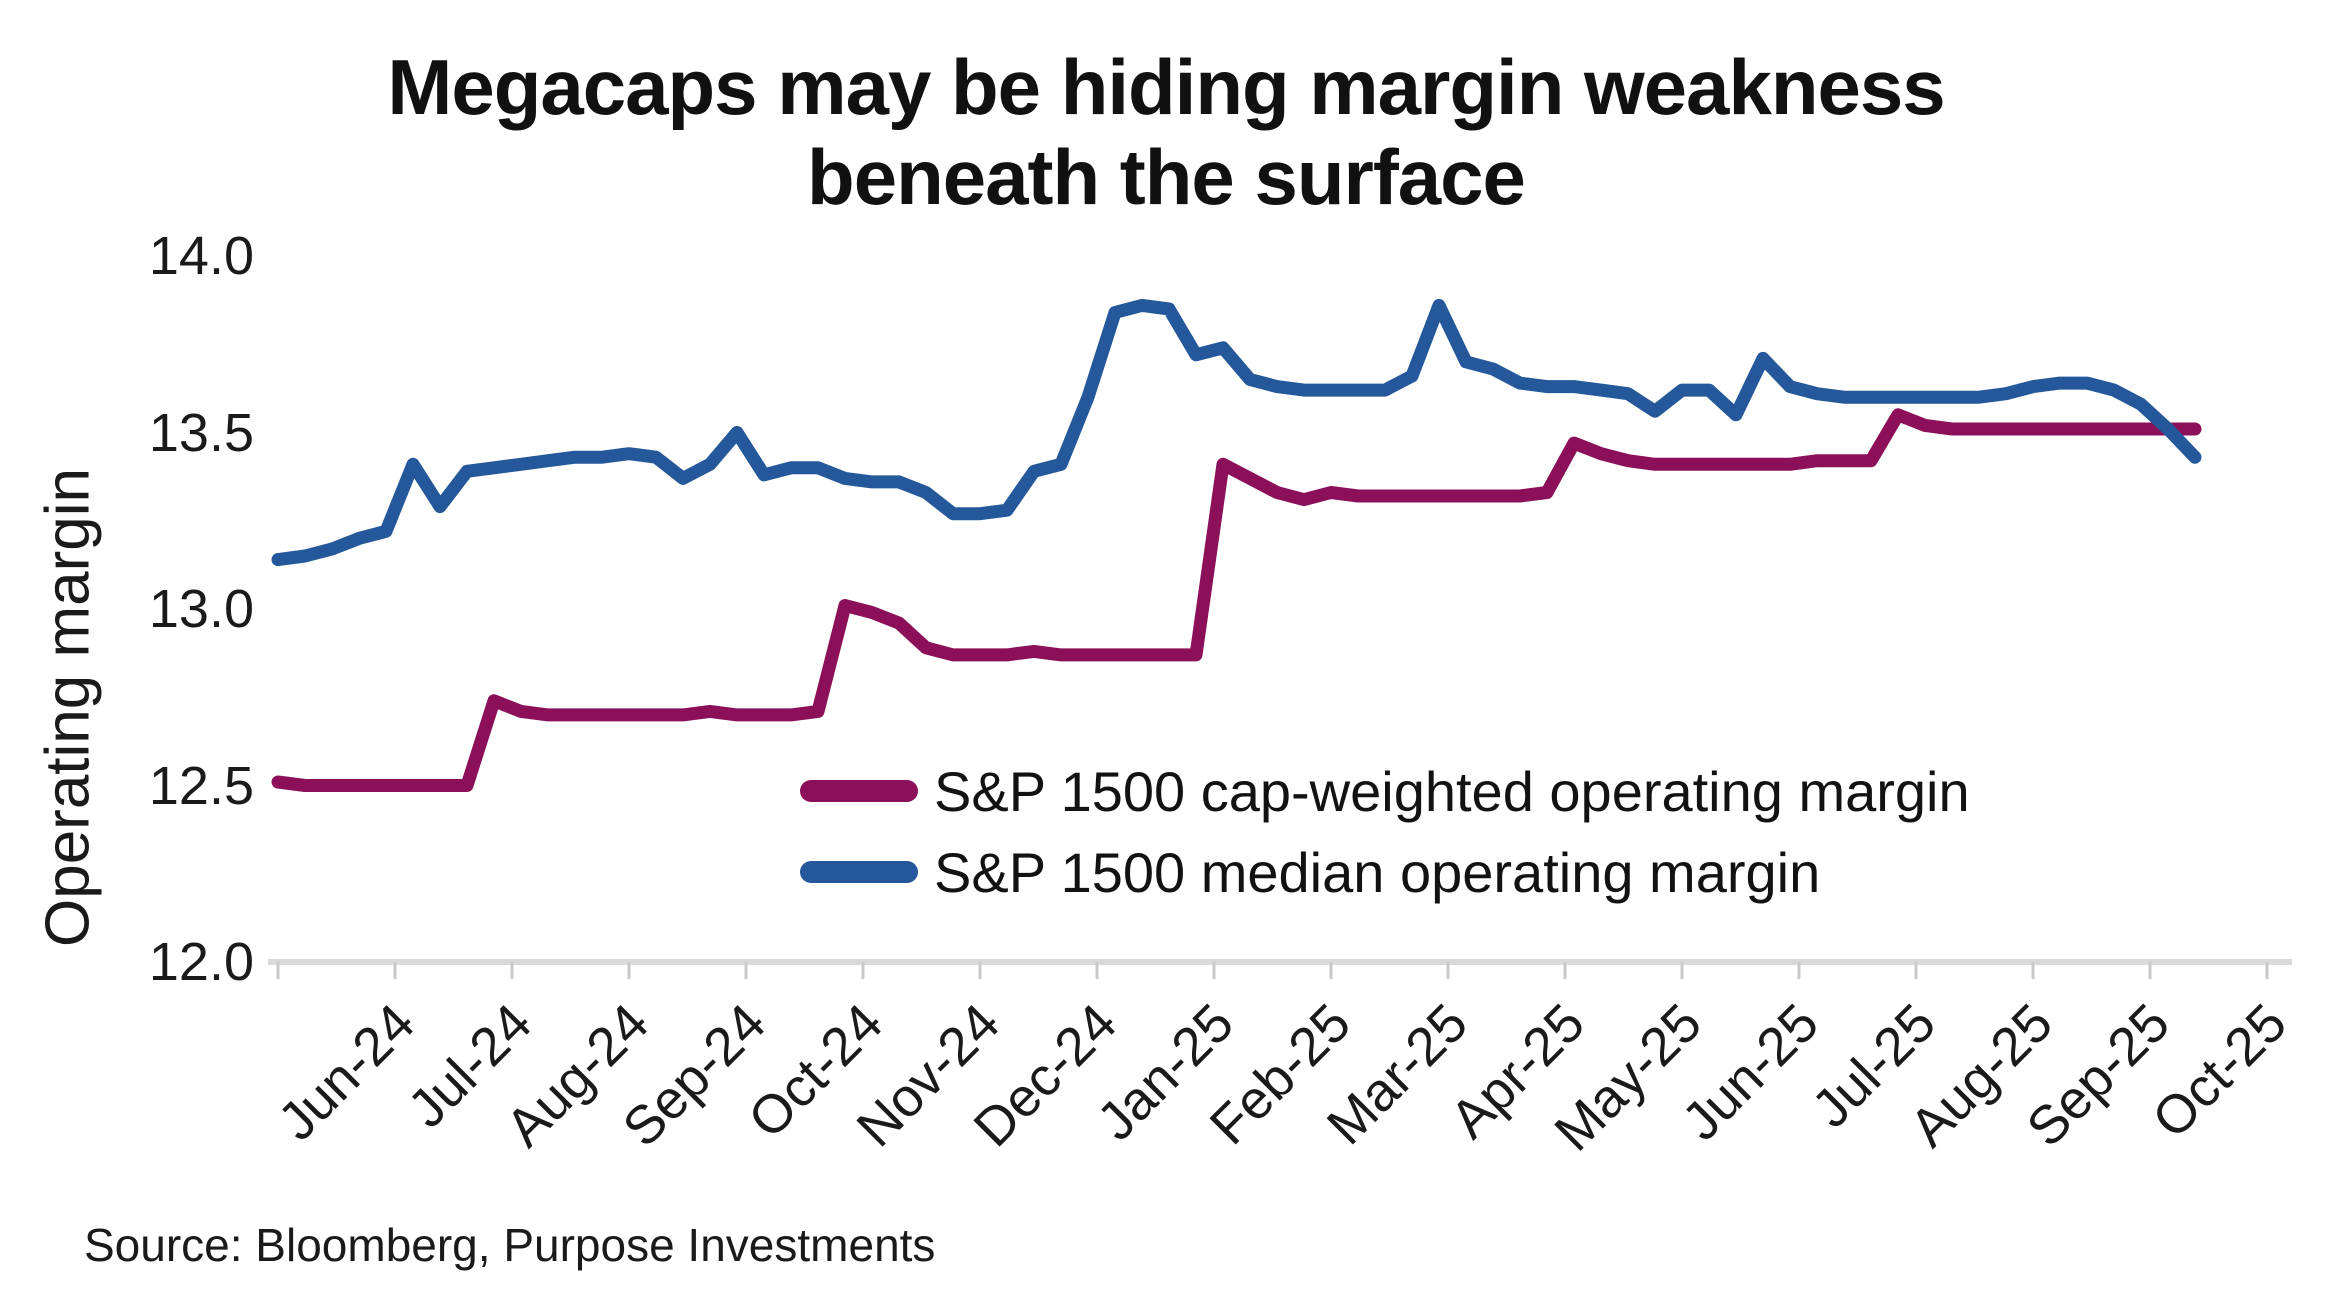 Image resolution: width=2332 pixels, height=1312 pixels. What do you see at coordinates (859, 791) in the screenshot?
I see `legend-swatch-cap-weighted` at bounding box center [859, 791].